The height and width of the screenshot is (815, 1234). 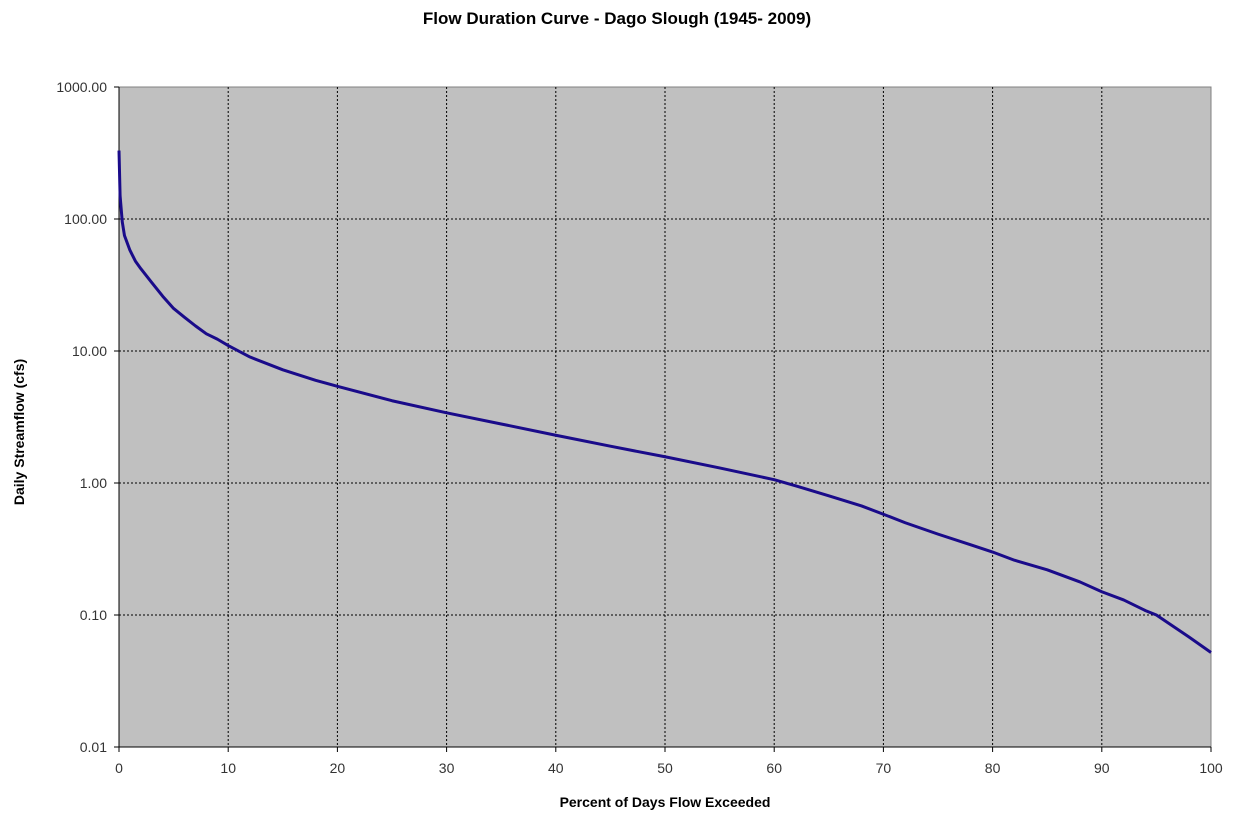 I want to click on y-tick-label: 10.00, so click(x=89, y=351).